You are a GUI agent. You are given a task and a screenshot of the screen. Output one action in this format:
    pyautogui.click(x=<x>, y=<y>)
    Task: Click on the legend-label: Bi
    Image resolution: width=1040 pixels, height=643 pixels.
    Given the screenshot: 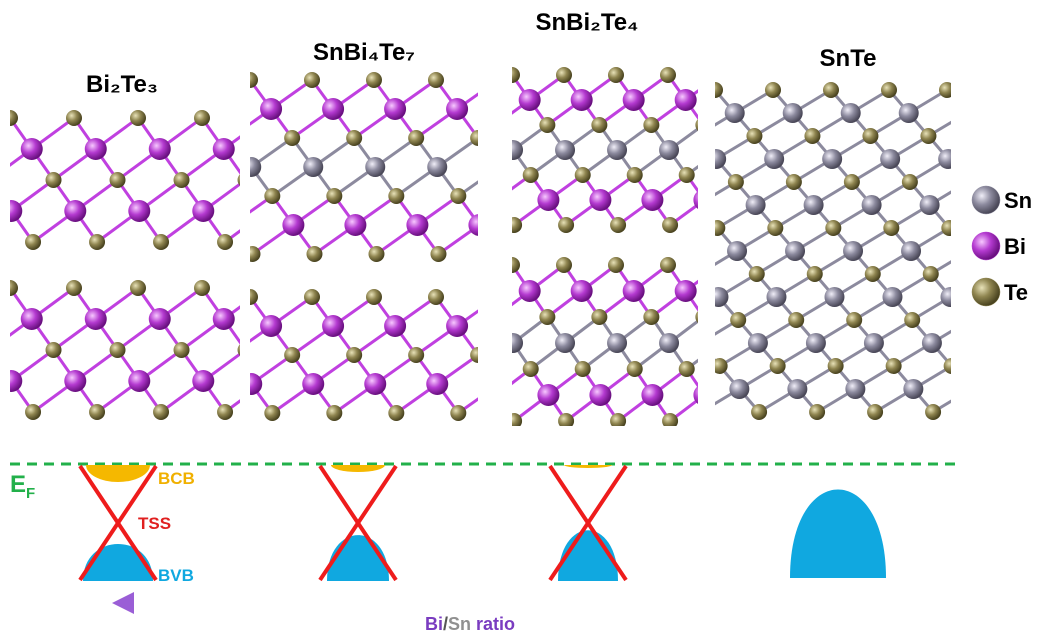 What is the action you would take?
    pyautogui.click(x=1015, y=246)
    